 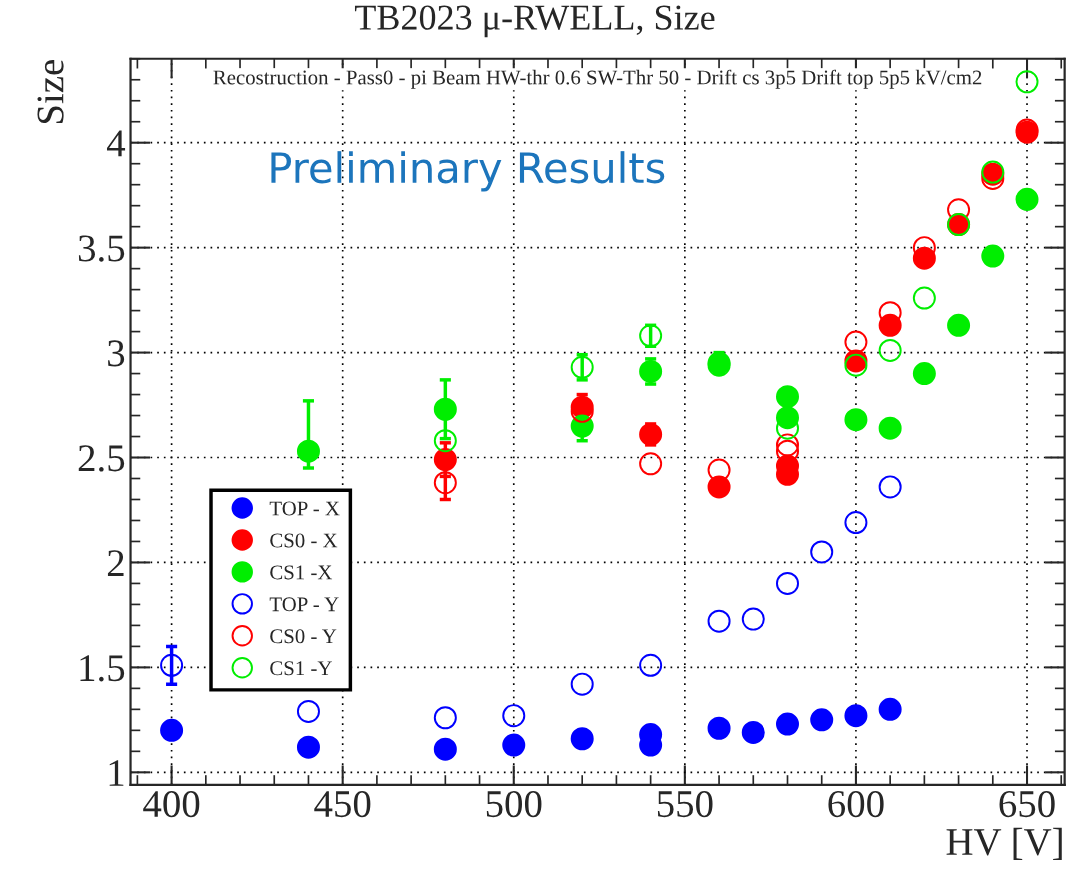 I want to click on legend-label: CS0 - X, so click(x=304, y=540).